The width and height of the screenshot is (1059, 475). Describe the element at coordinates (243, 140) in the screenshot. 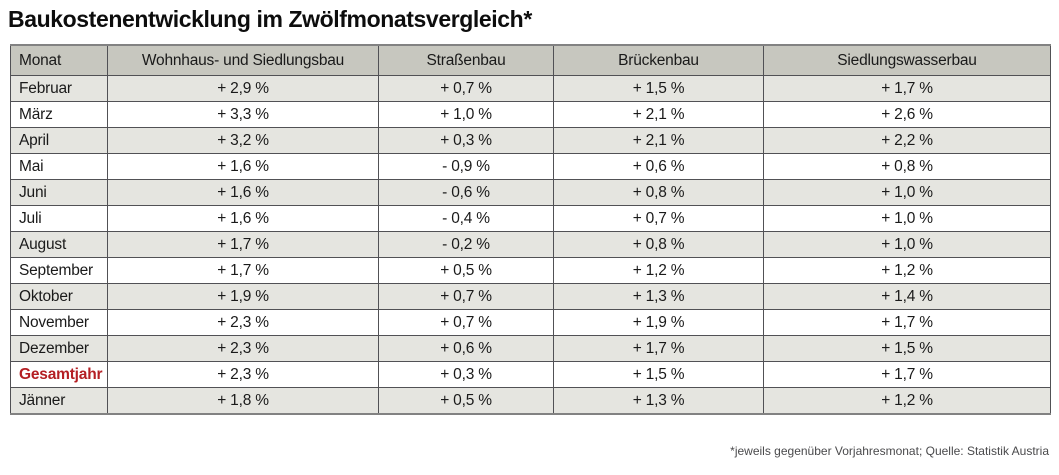

I see `value-cell: + 3,2 %` at that location.